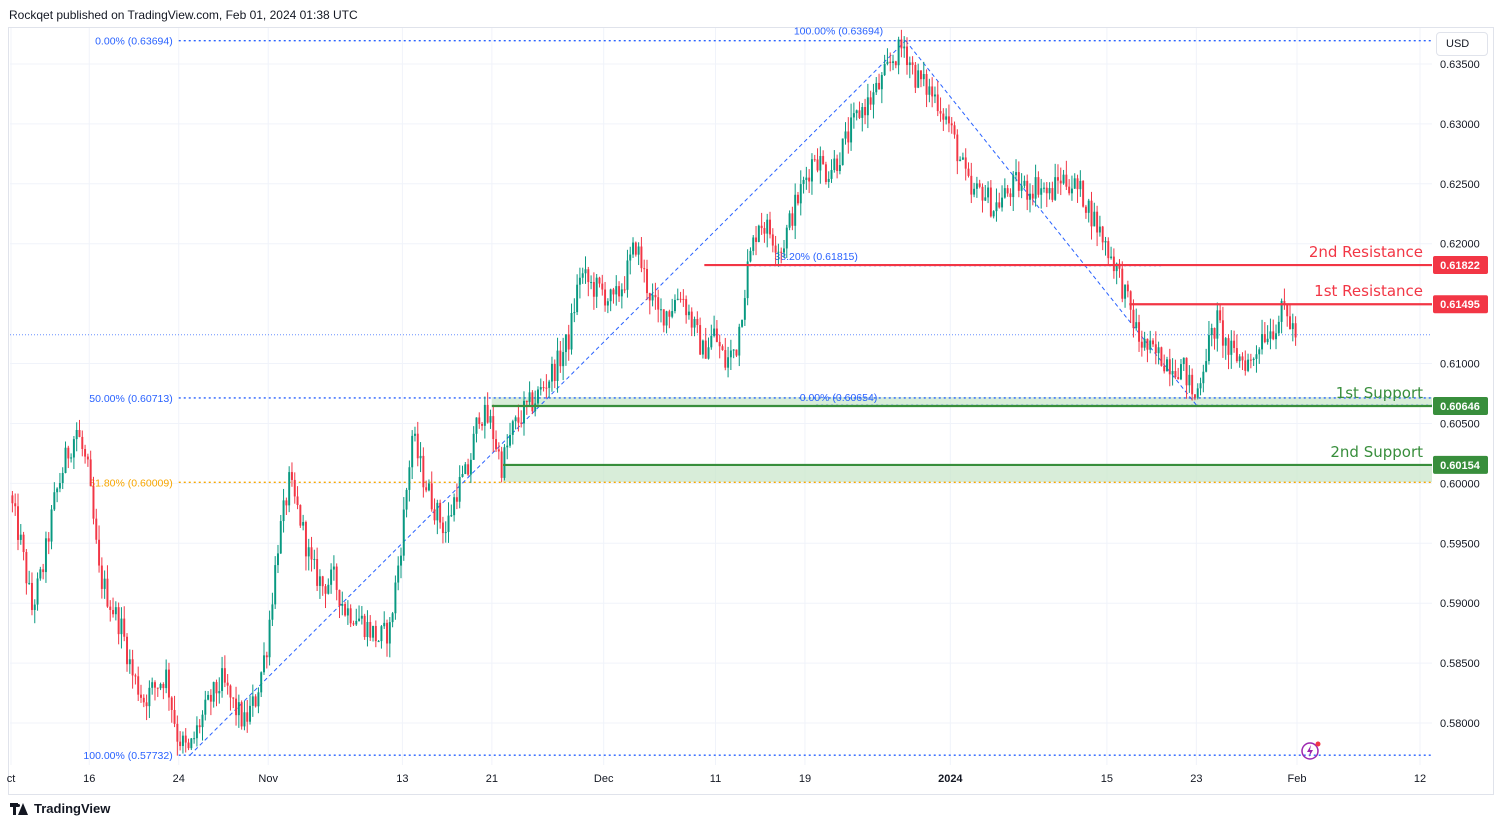  Describe the element at coordinates (72, 808) in the screenshot. I see `brand-name: TradingView` at that location.